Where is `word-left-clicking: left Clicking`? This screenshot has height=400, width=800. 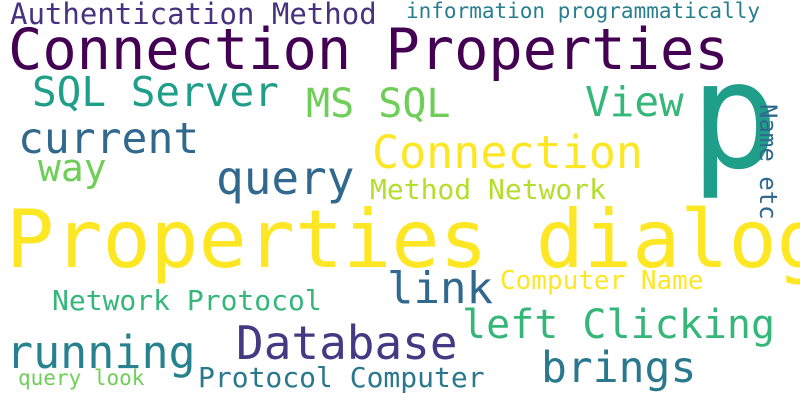
word-left-clicking: left Clicking is located at coordinates (618, 325).